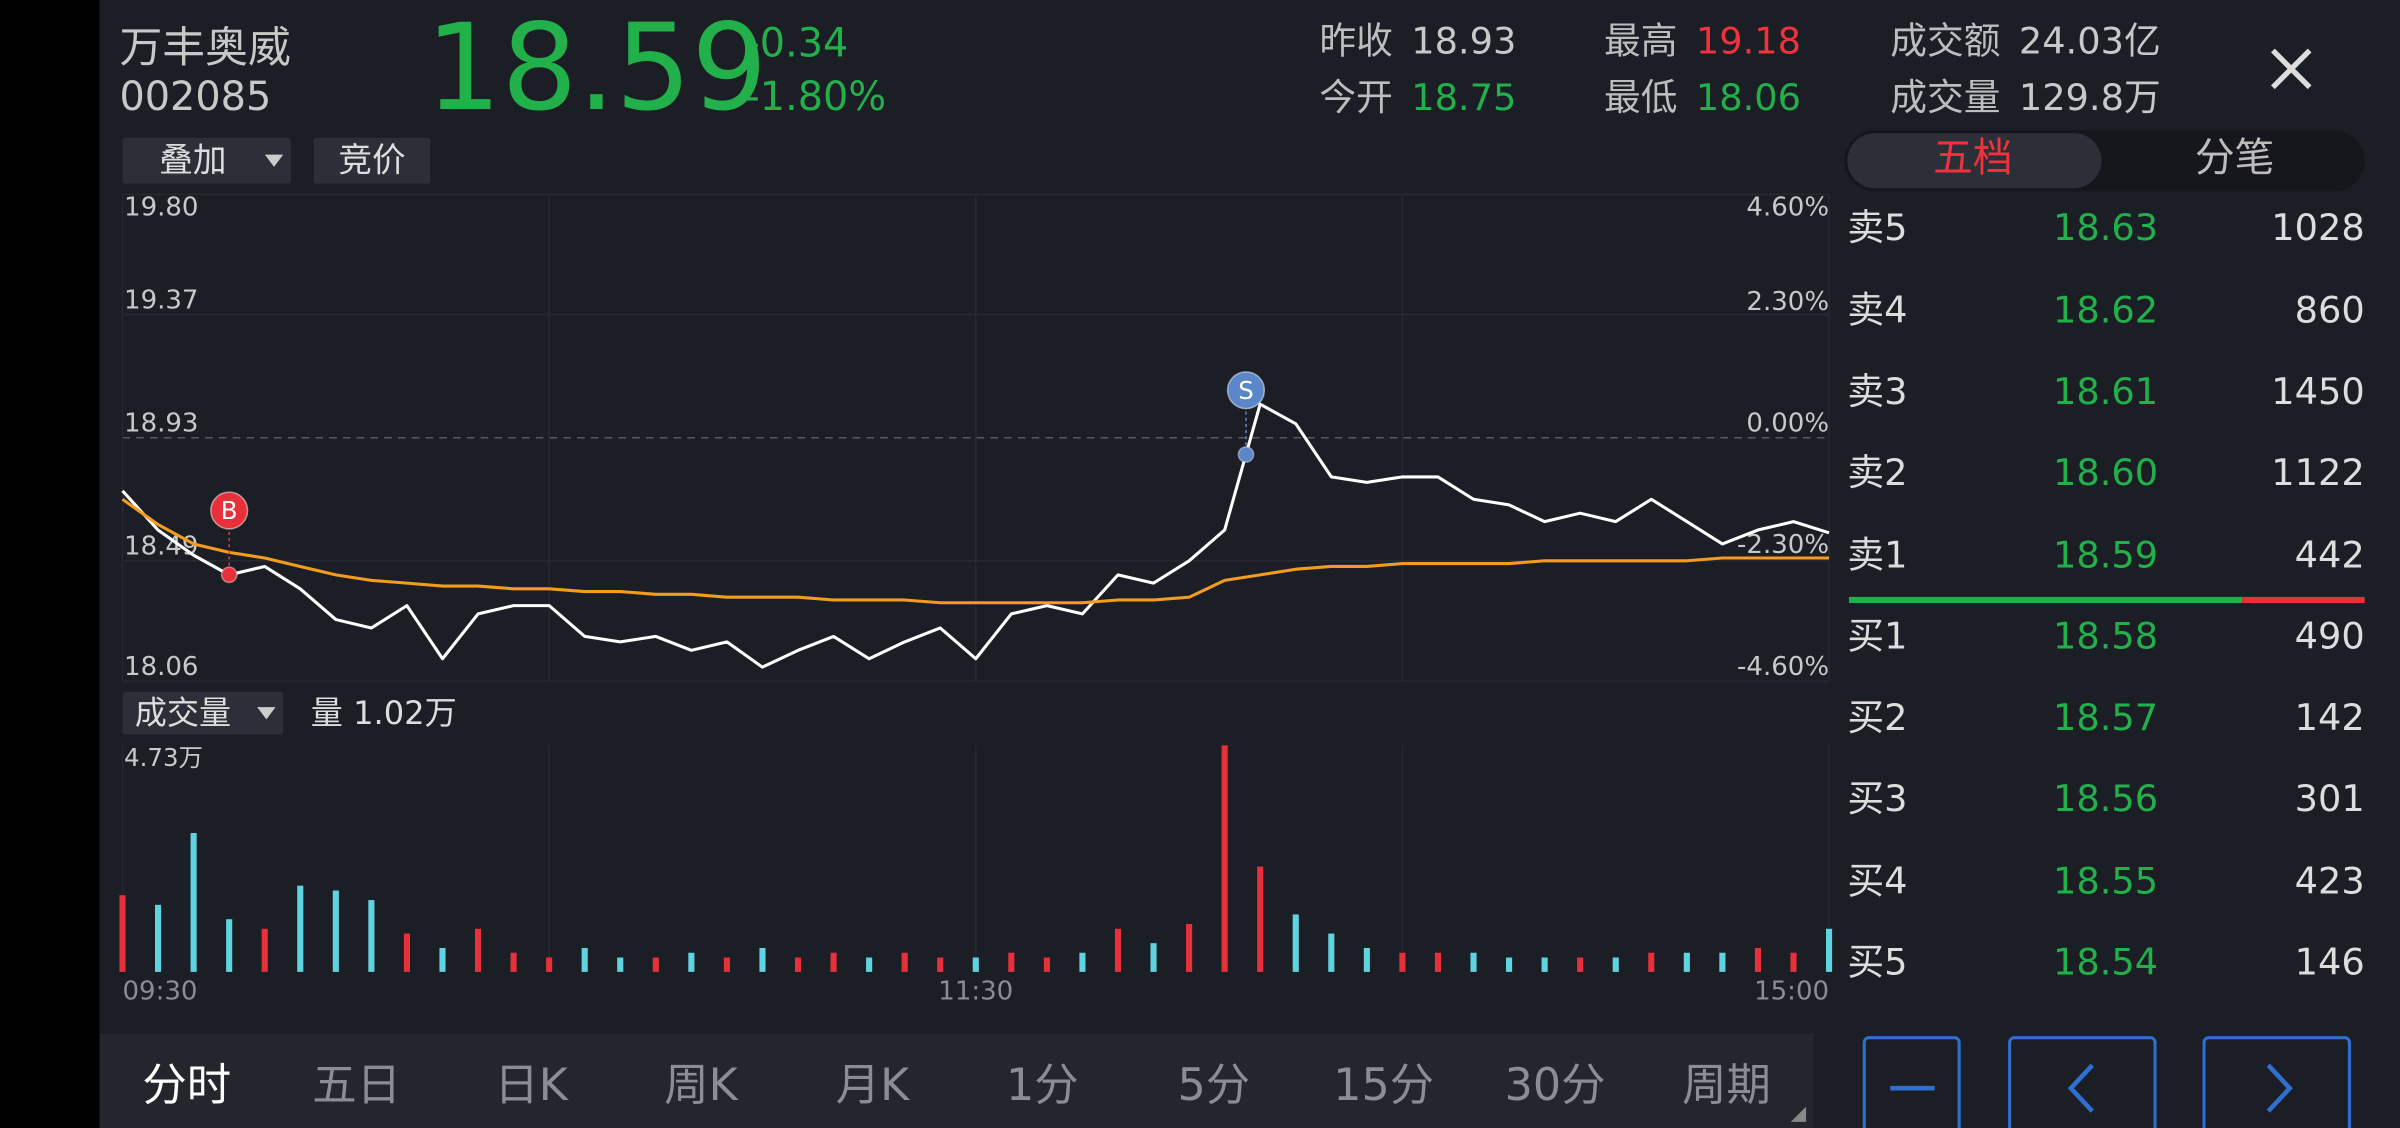 This screenshot has width=2400, height=1128. I want to click on period-tab: 15分, so click(1383, 1085).